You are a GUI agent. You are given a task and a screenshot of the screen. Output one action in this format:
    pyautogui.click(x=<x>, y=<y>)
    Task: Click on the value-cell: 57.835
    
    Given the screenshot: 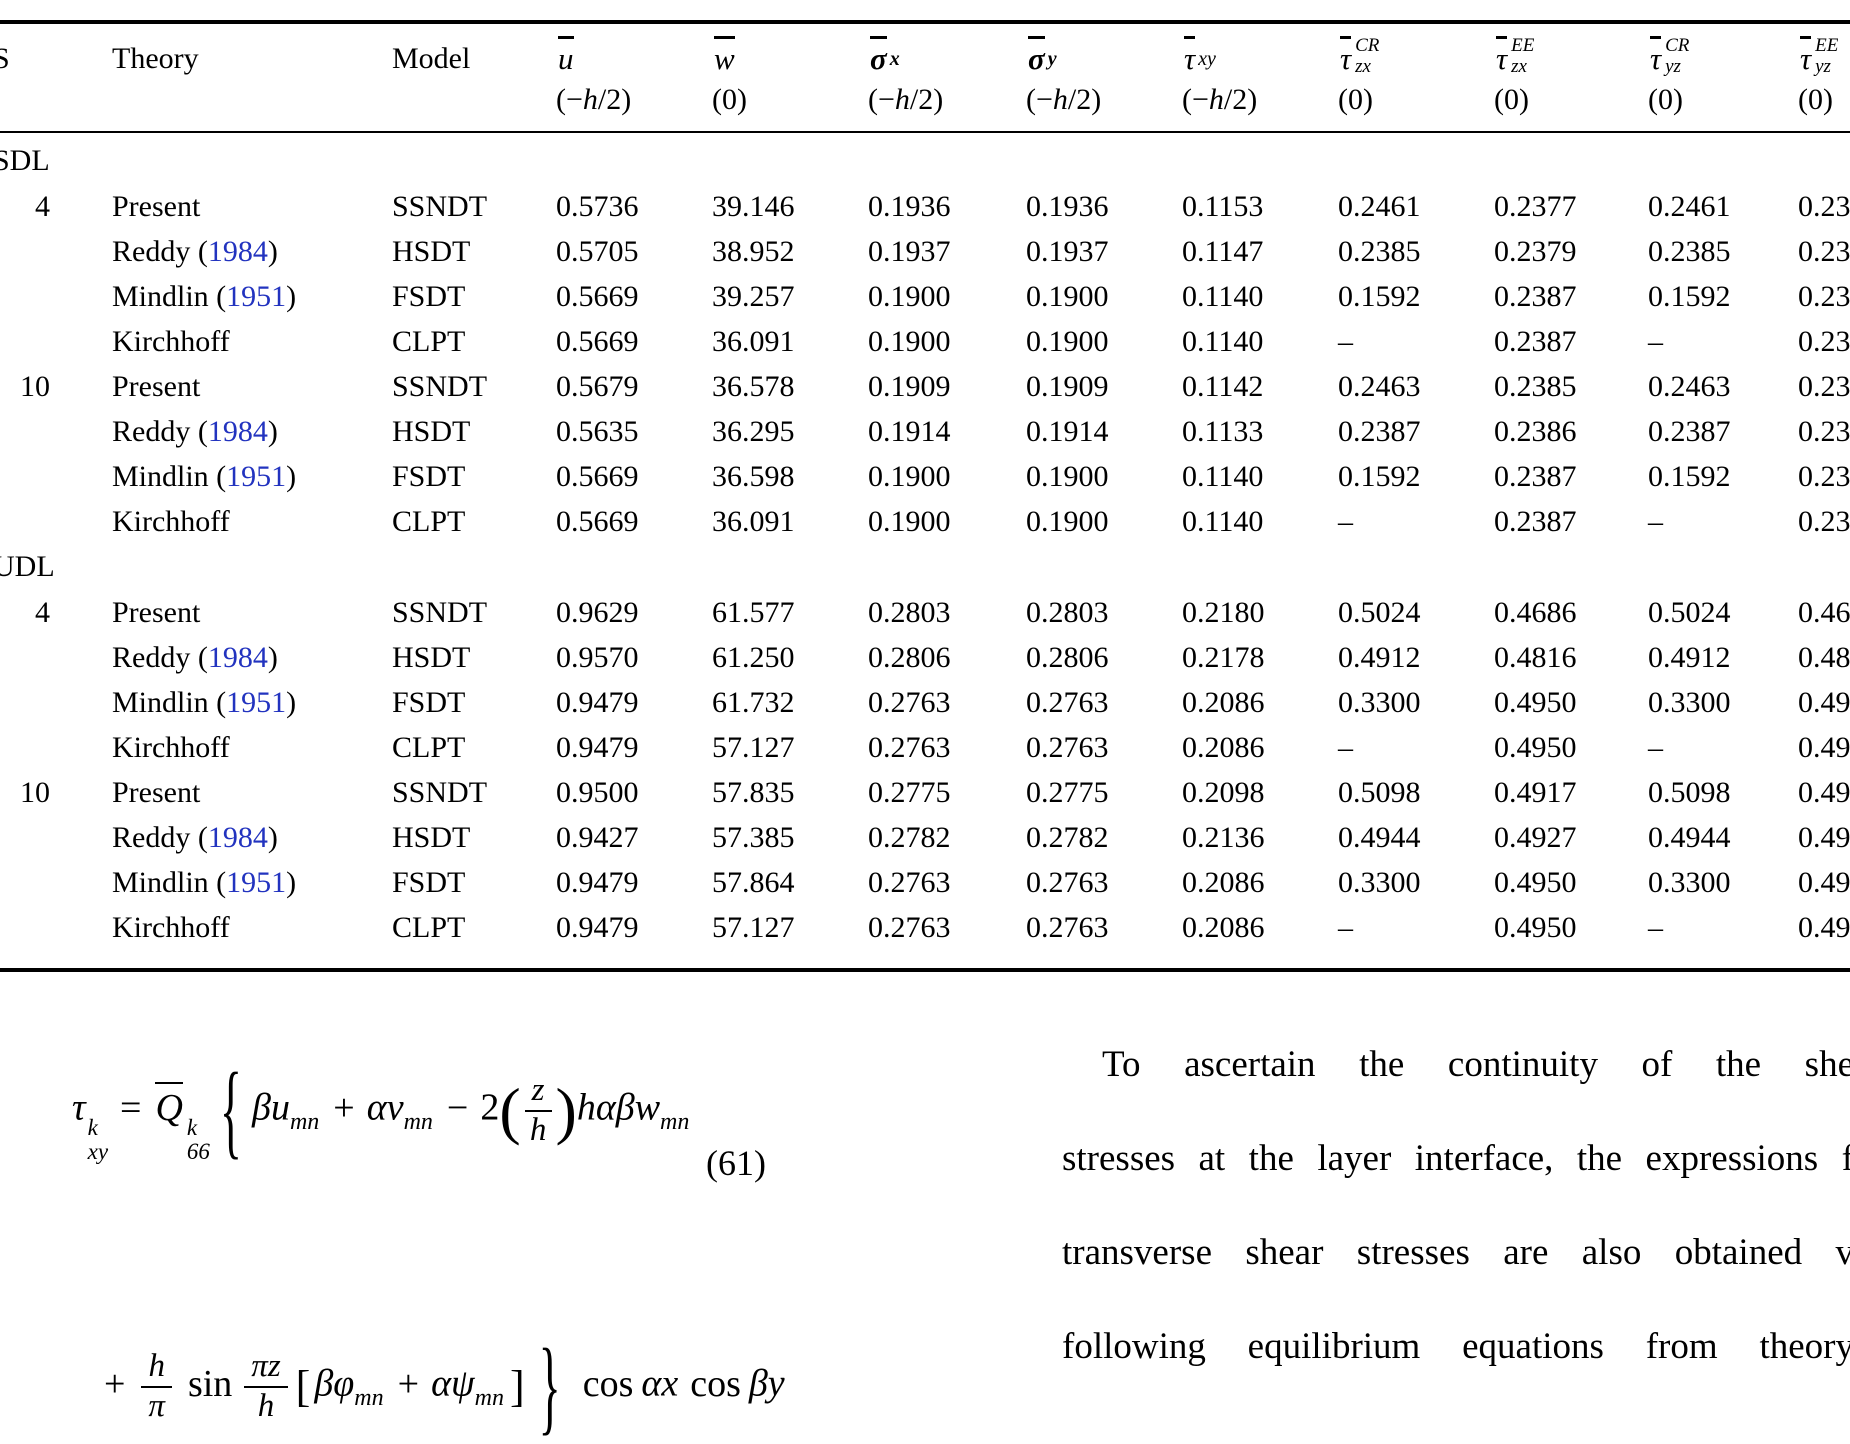 What is the action you would take?
    pyautogui.click(x=753, y=792)
    